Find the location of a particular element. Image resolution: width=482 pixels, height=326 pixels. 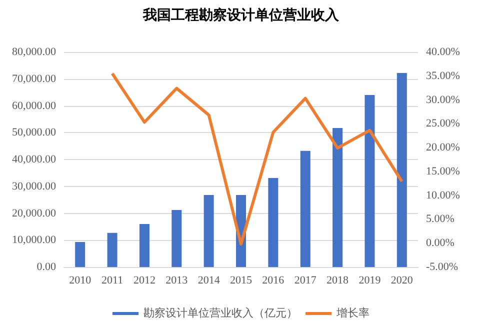

y2-tick-label: 35.00% is located at coordinates (443, 76).